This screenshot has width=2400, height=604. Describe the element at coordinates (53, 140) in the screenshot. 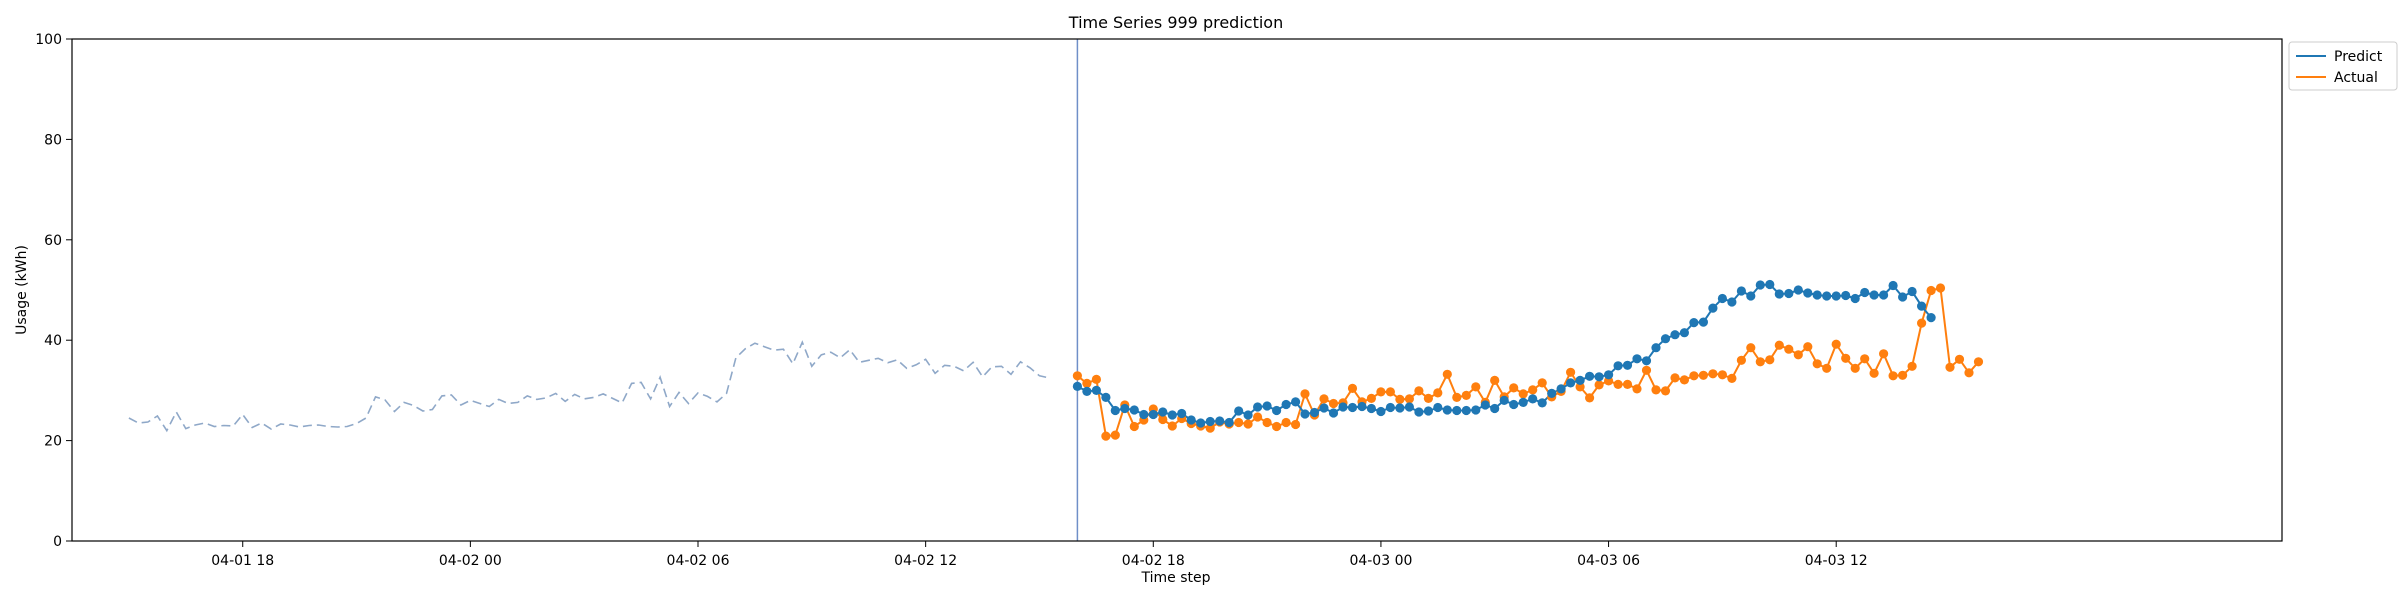

I see `y-tick-label: 80` at that location.